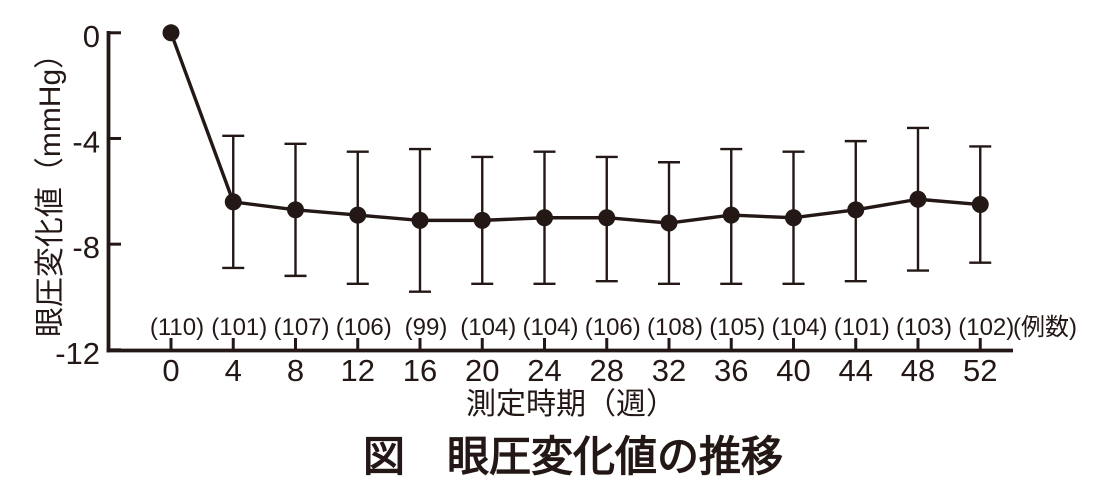  I want to click on sample-size-label: (103), so click(924, 327).